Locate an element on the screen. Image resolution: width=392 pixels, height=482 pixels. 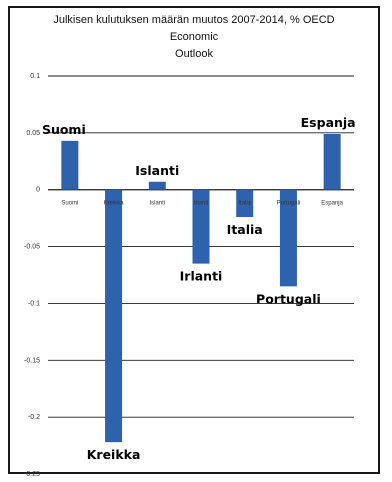
y-tick-label: -0.1 is located at coordinates (34, 303).